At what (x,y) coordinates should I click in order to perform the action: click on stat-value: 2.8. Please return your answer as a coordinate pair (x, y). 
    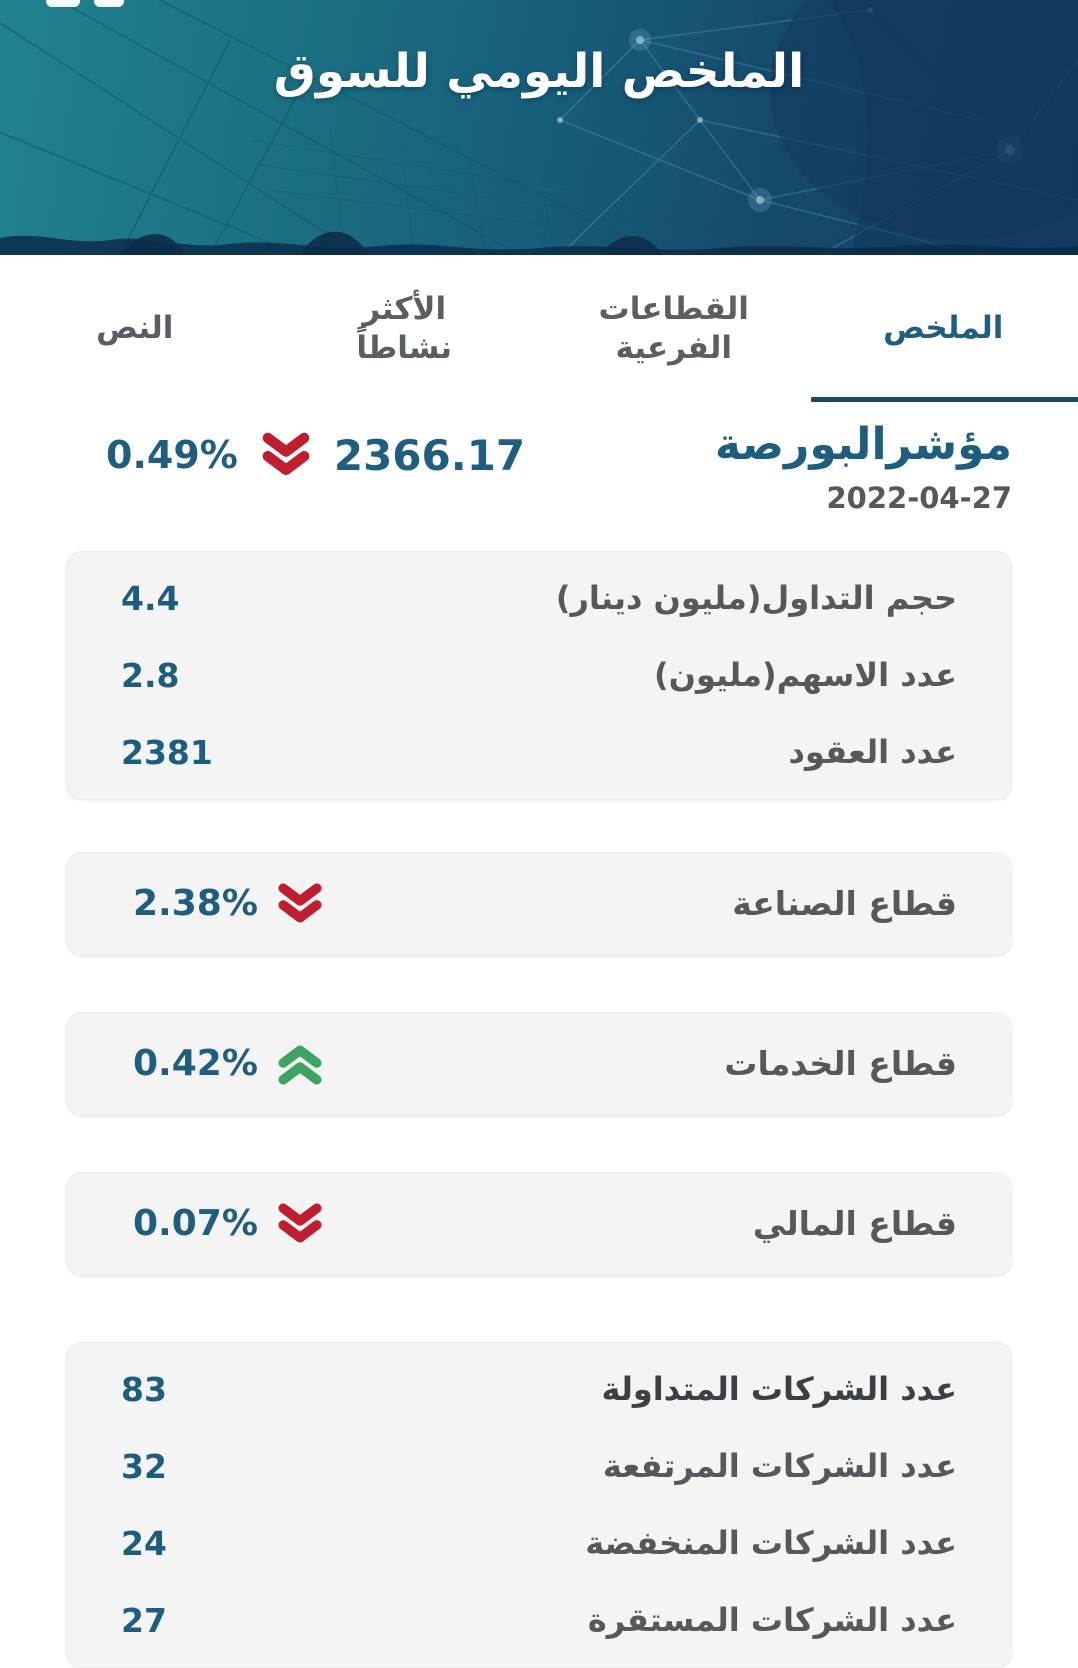
    Looking at the image, I should click on (150, 675).